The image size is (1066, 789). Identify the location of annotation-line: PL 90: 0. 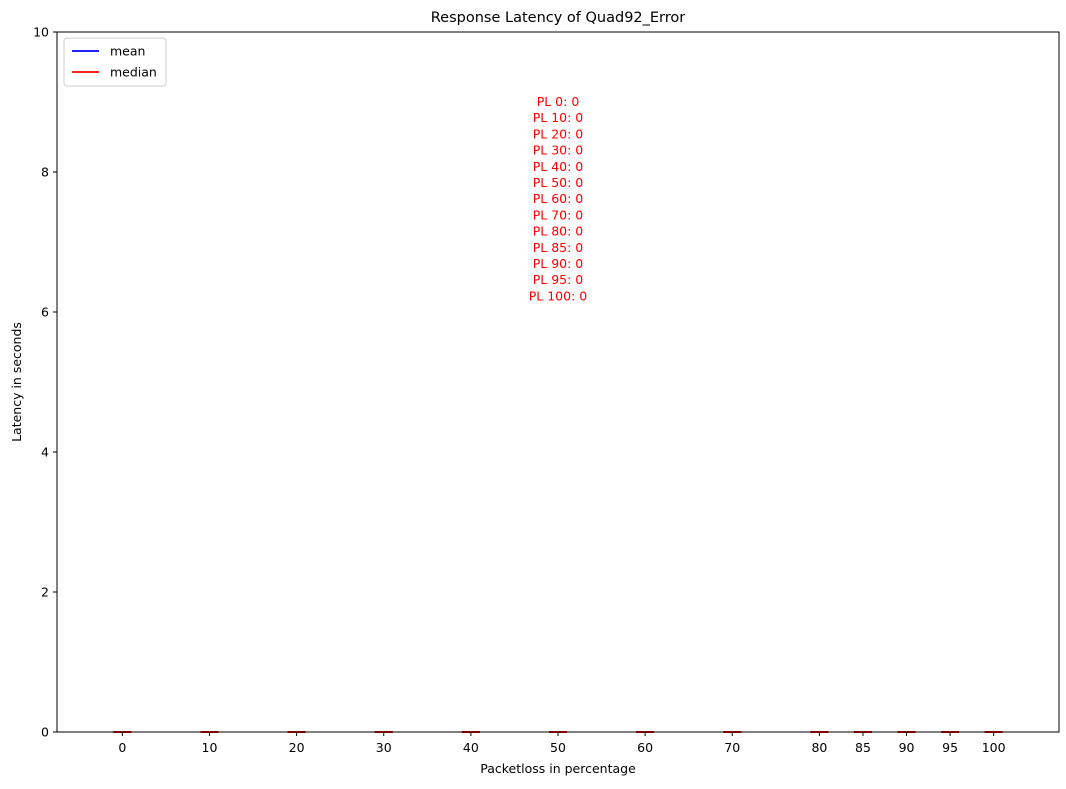
(558, 263).